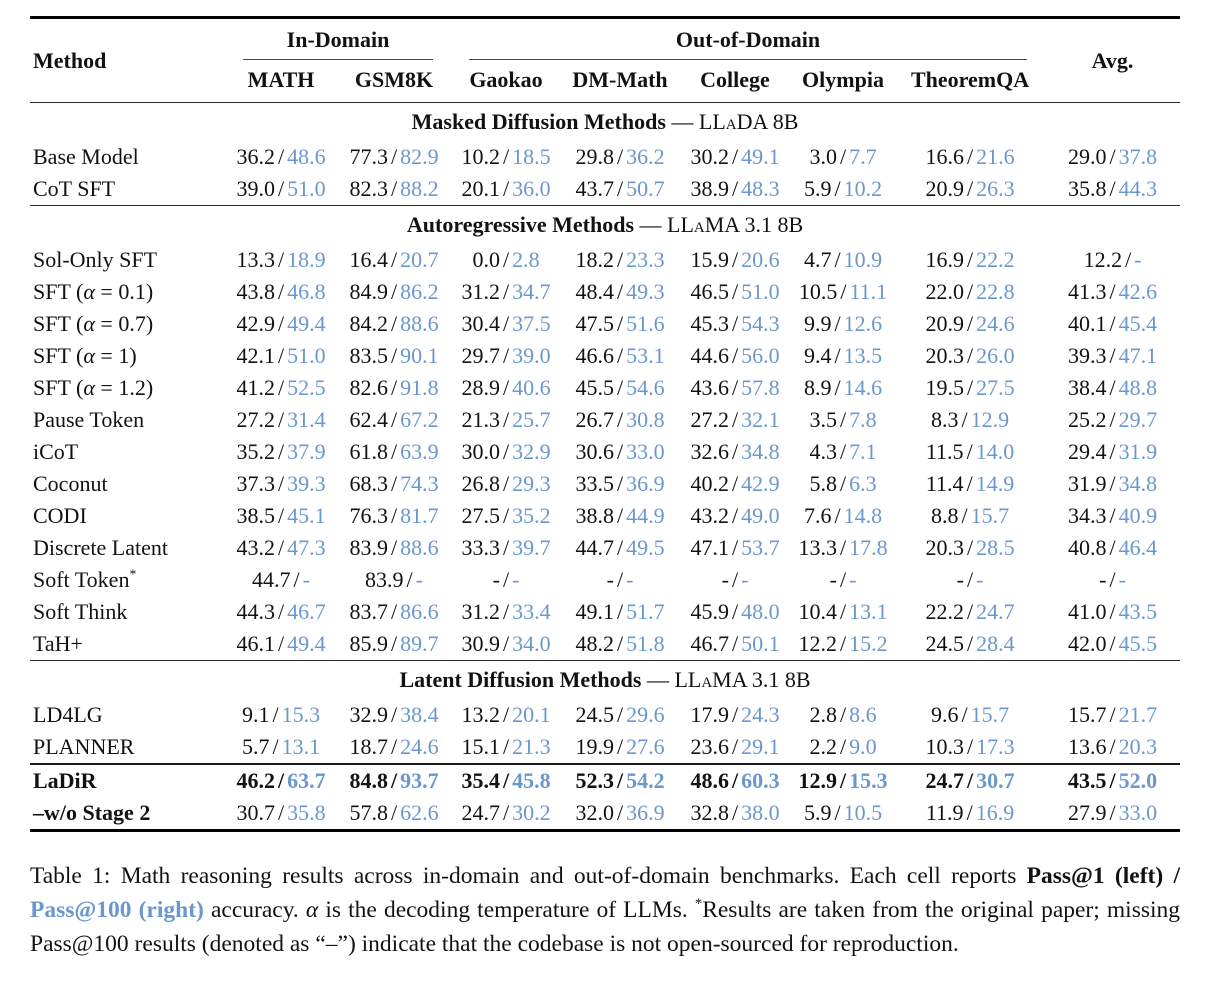  What do you see at coordinates (531, 515) in the screenshot?
I see `pass100-value: 35.2` at bounding box center [531, 515].